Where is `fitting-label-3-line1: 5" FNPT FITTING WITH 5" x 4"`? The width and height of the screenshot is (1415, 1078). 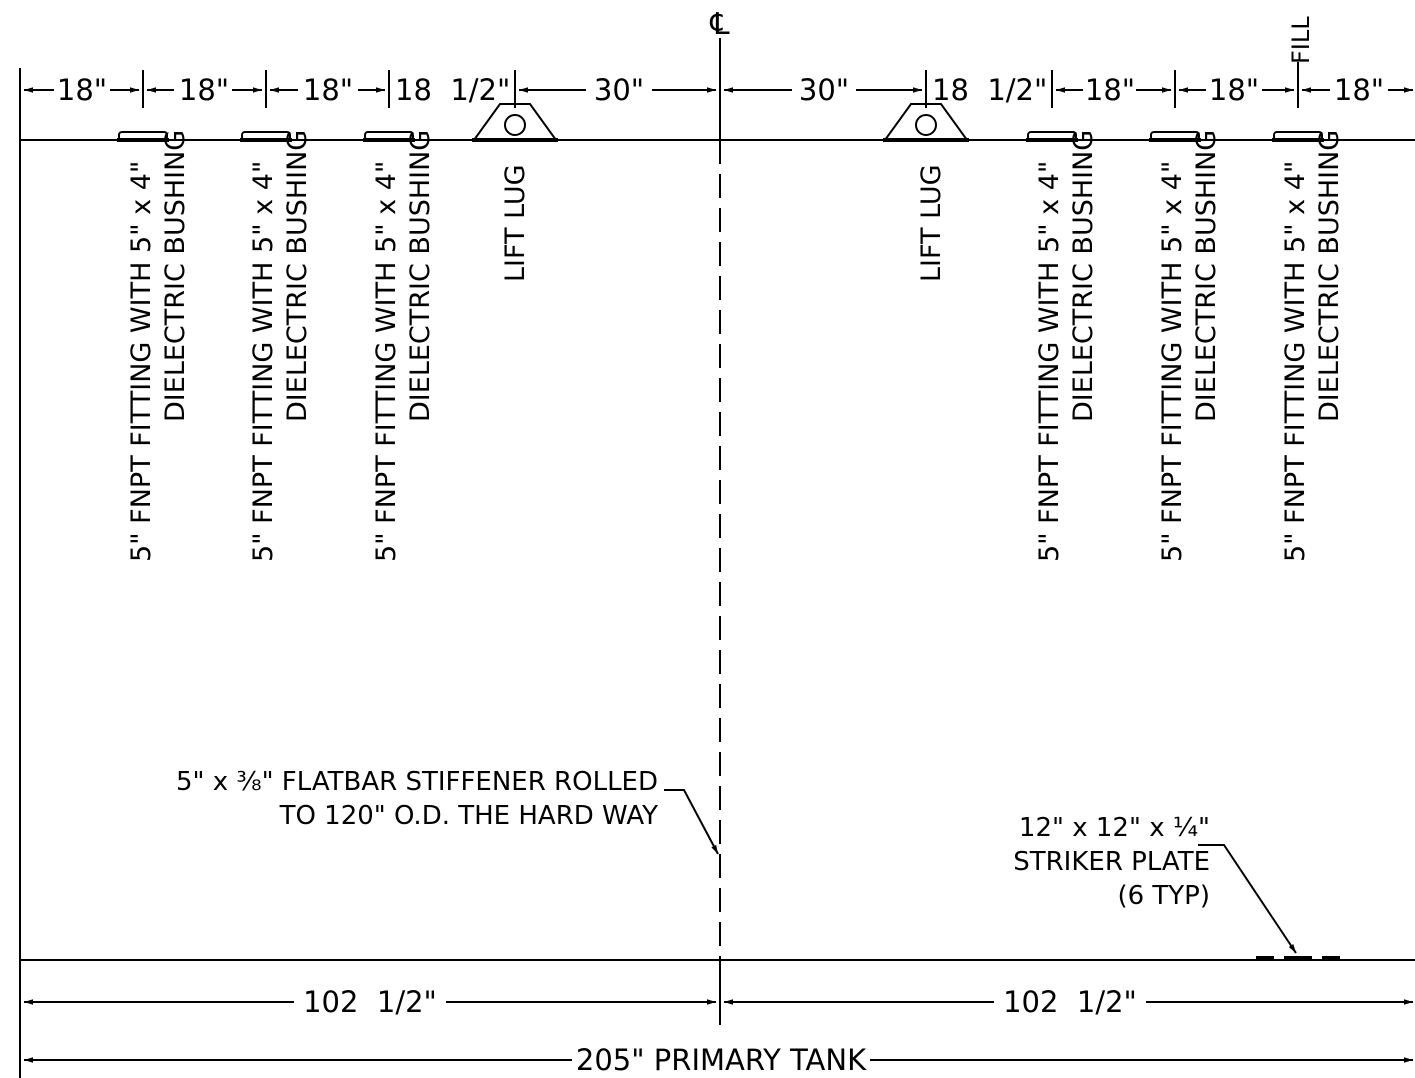 fitting-label-3-line1: 5" FNPT FITTING WITH 5" x 4" is located at coordinates (386, 361).